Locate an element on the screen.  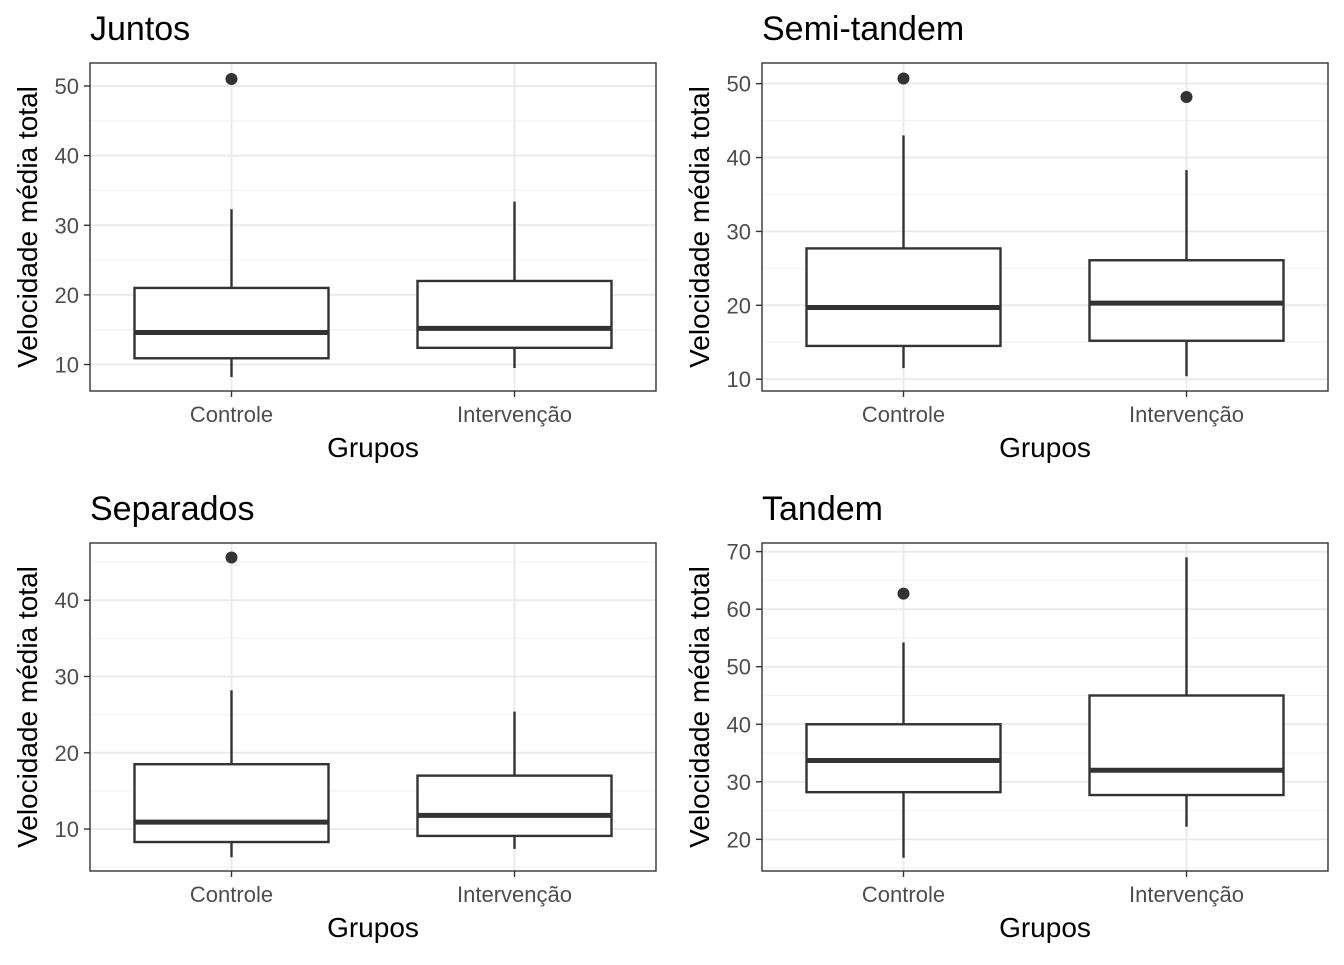
y-tick-label: 70 is located at coordinates (739, 552).